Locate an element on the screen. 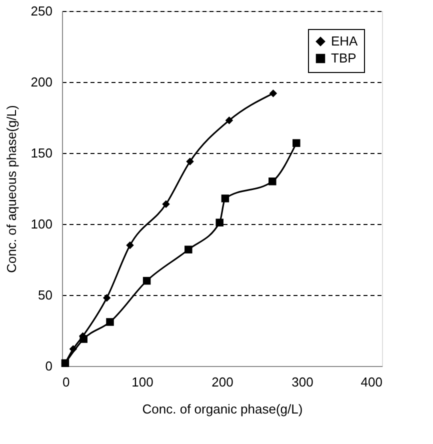  y-tick-label: 0 is located at coordinates (48, 366).